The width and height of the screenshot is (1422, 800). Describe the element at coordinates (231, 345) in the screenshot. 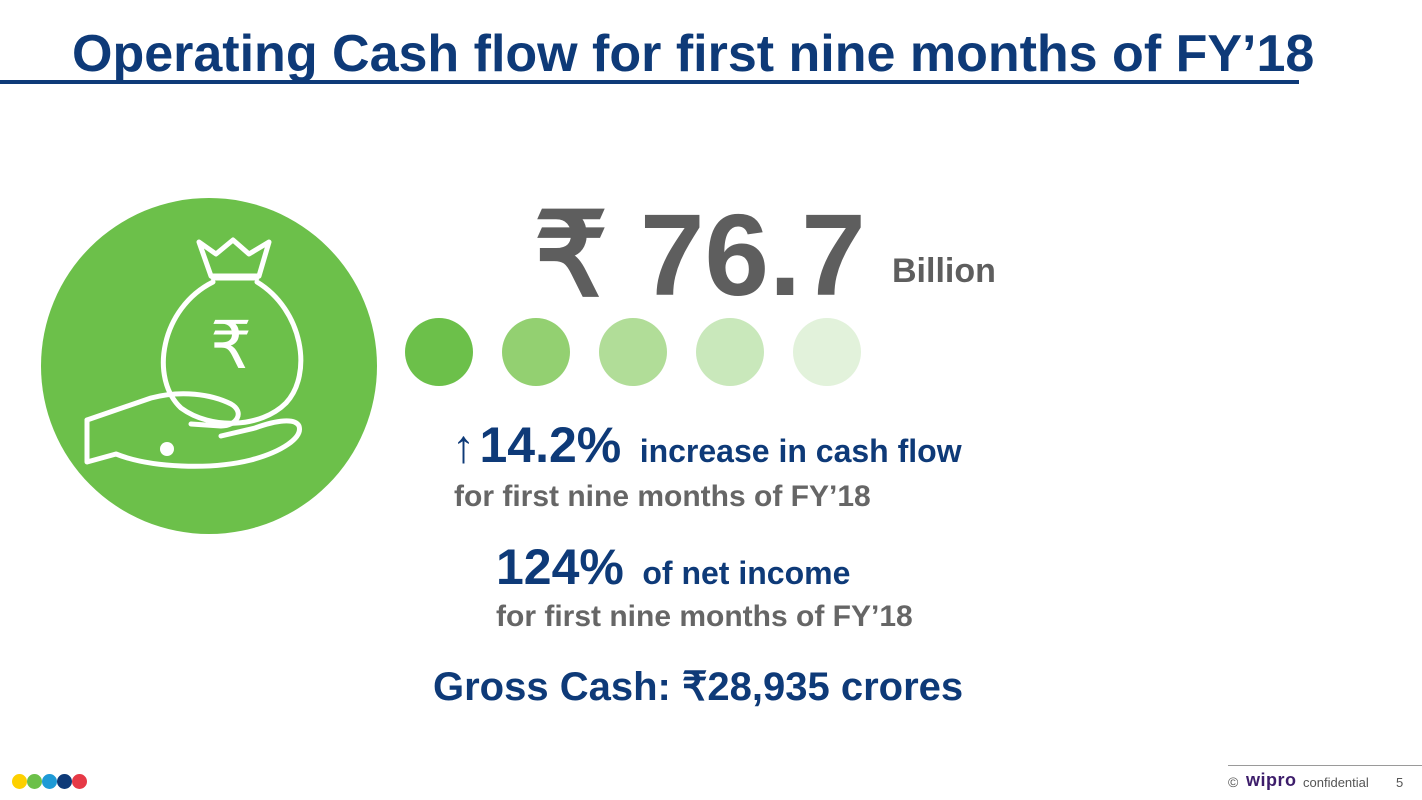

I see `rupee-glyph: ₹` at that location.